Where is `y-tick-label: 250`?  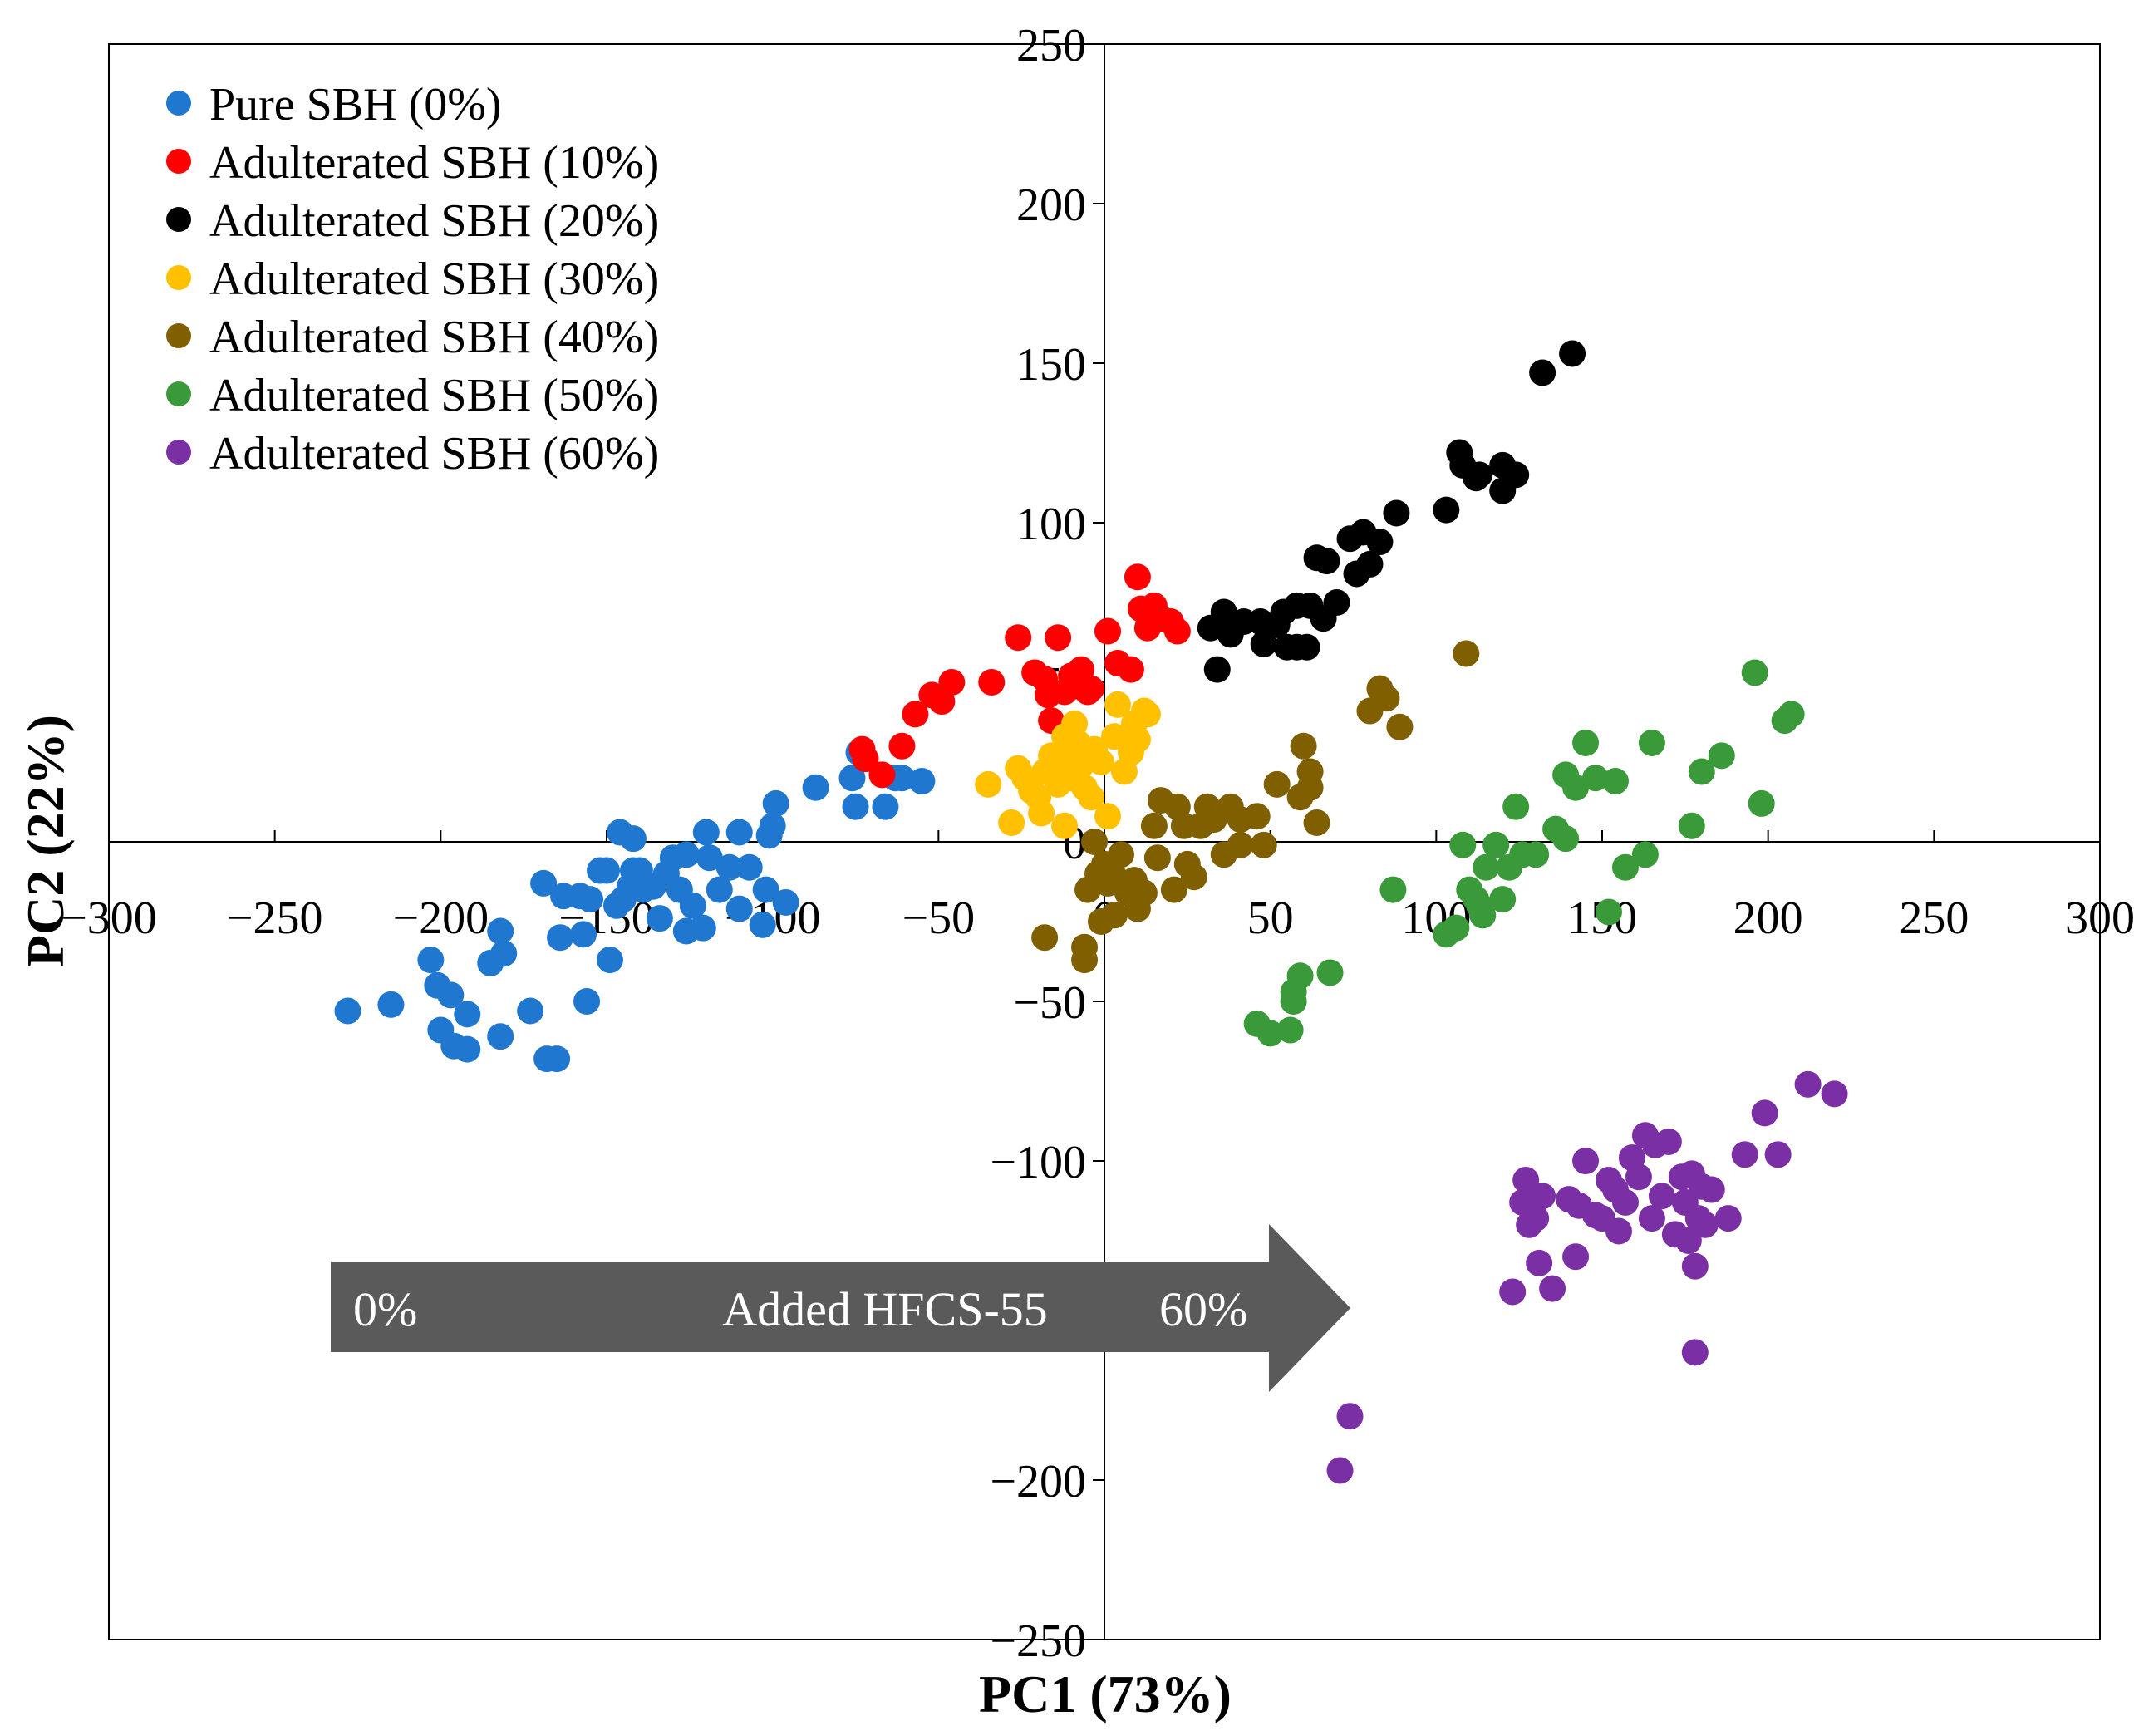 y-tick-label: 250 is located at coordinates (1051, 45).